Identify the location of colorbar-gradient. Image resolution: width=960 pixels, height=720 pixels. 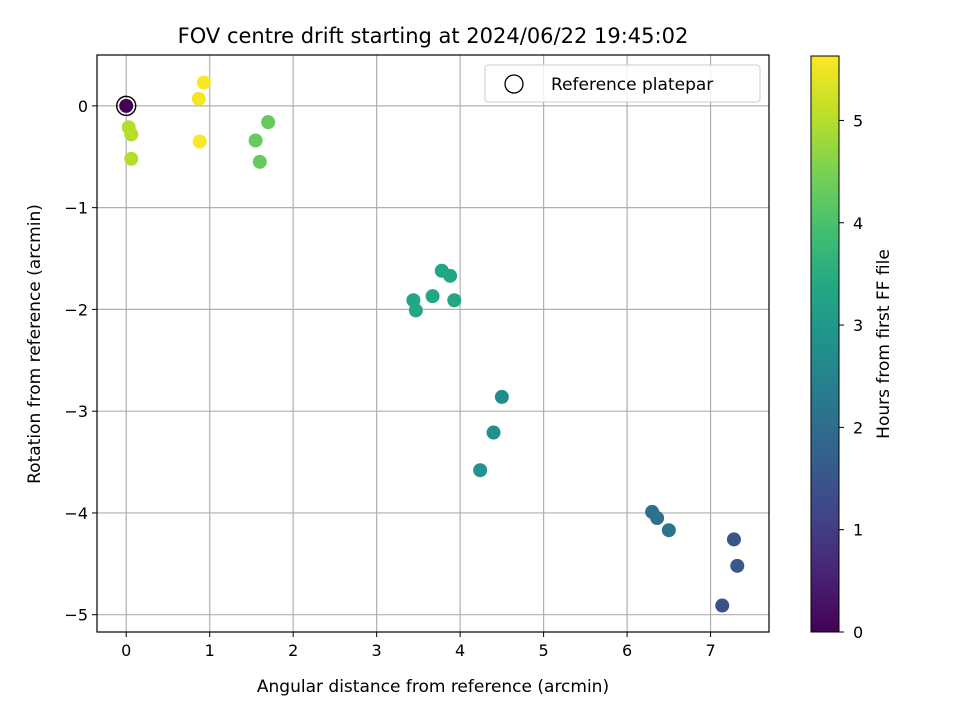
(825, 344).